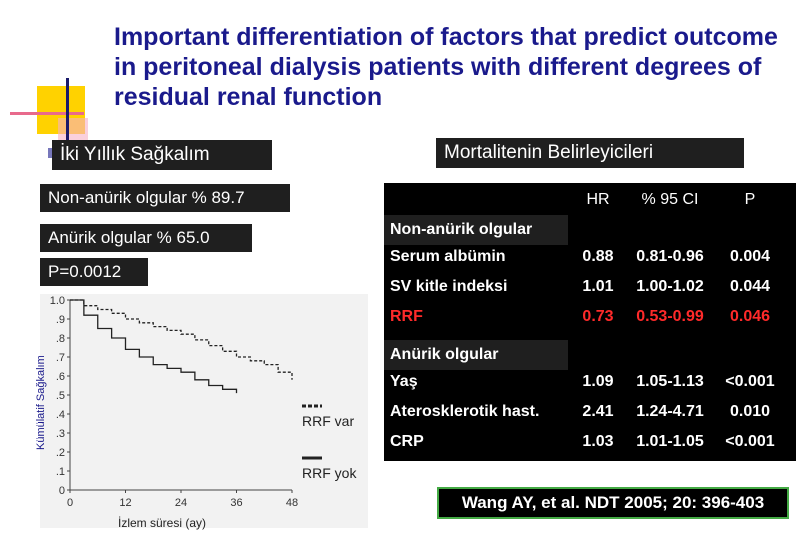 This screenshot has width=810, height=540. What do you see at coordinates (404, 381) in the screenshot?
I see `row-label: Yaş` at bounding box center [404, 381].